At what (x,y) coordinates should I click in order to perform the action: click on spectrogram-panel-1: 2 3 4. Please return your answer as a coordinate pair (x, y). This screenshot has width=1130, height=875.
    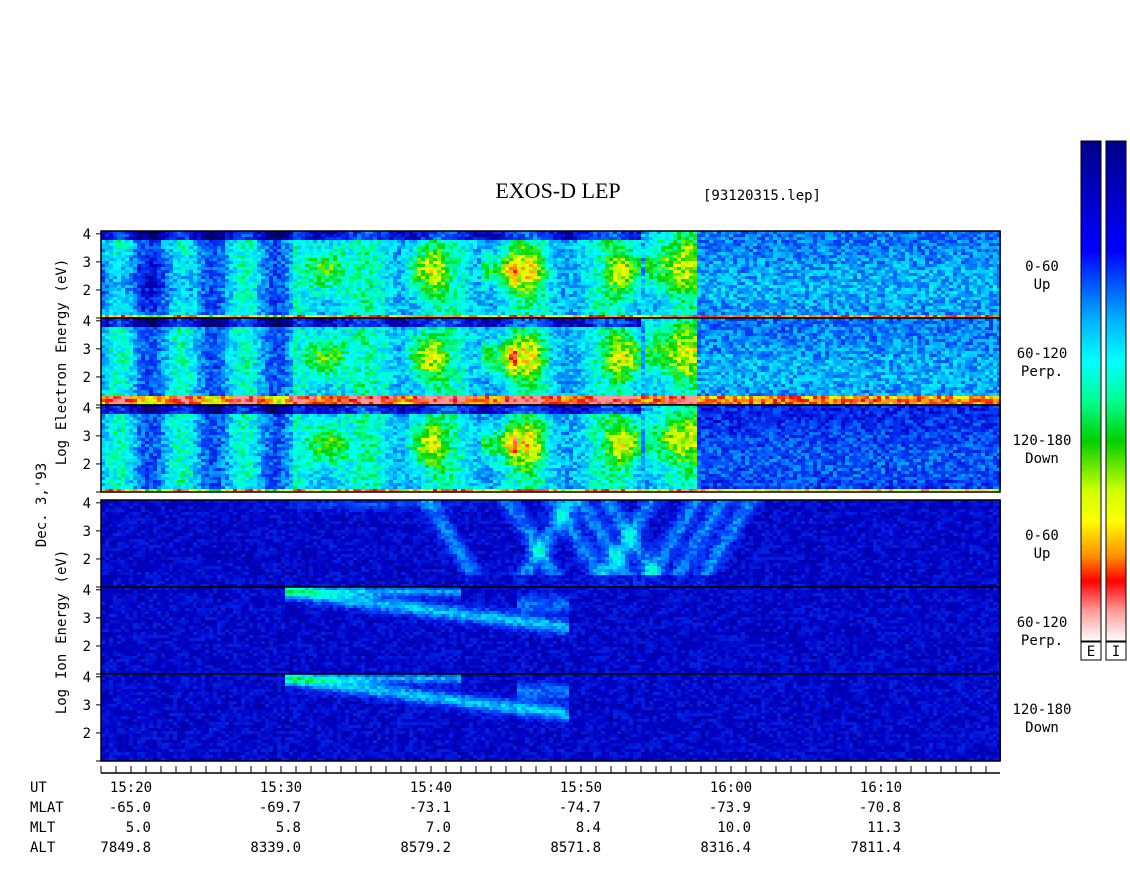
    Looking at the image, I should click on (542, 273).